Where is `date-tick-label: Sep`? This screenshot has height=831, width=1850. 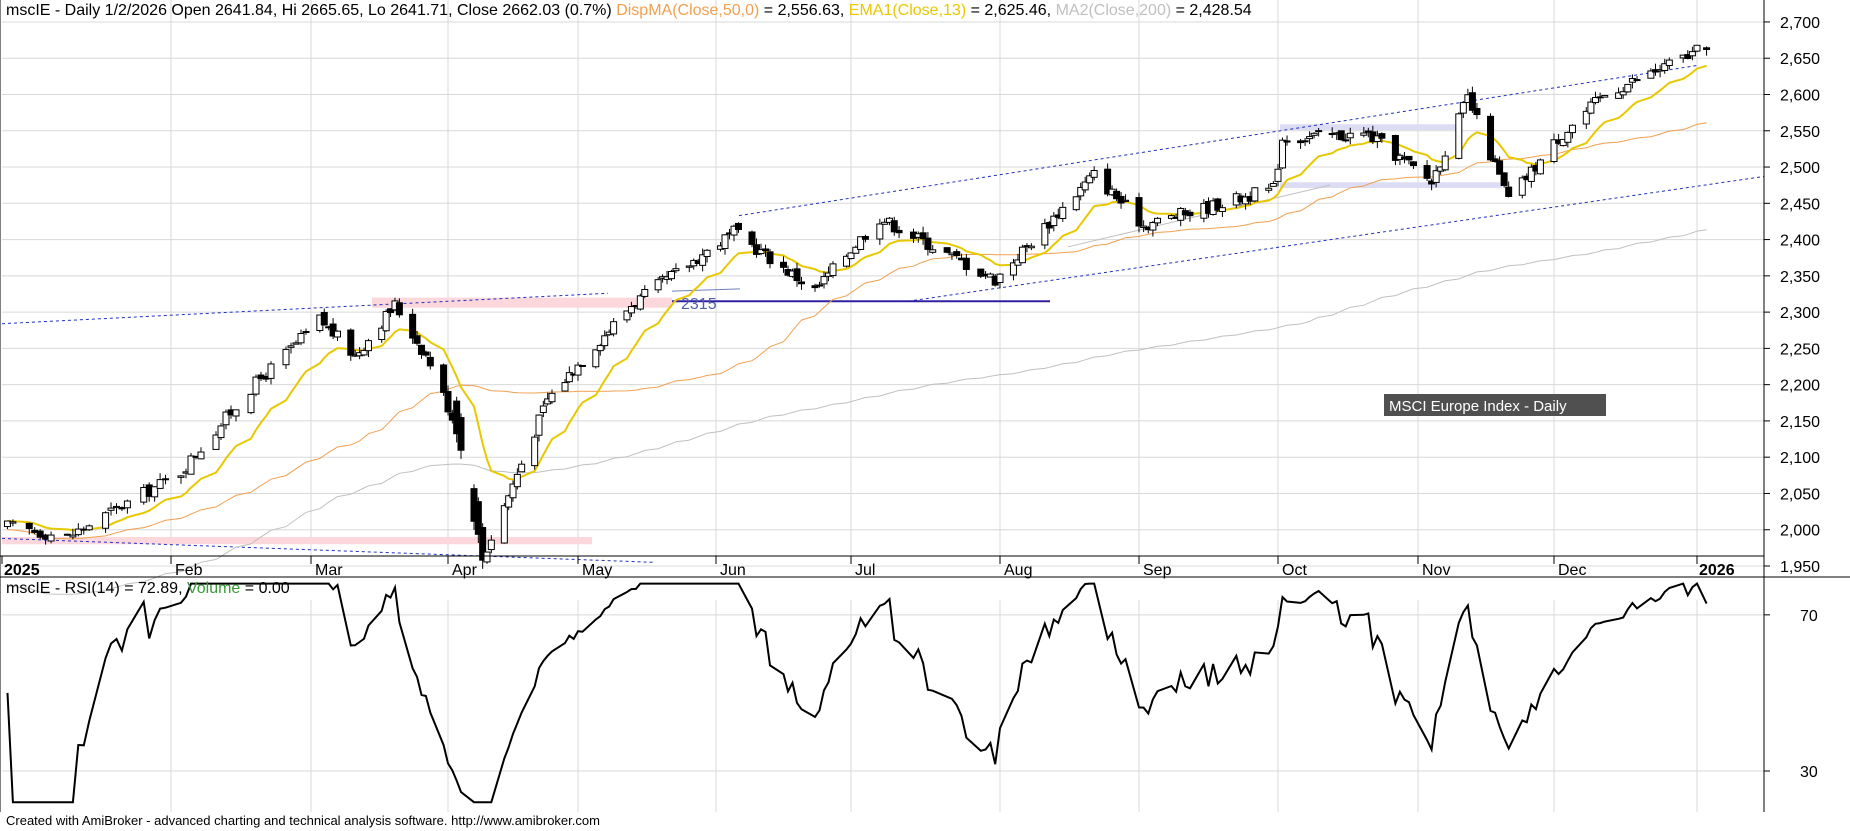 date-tick-label: Sep is located at coordinates (1157, 570).